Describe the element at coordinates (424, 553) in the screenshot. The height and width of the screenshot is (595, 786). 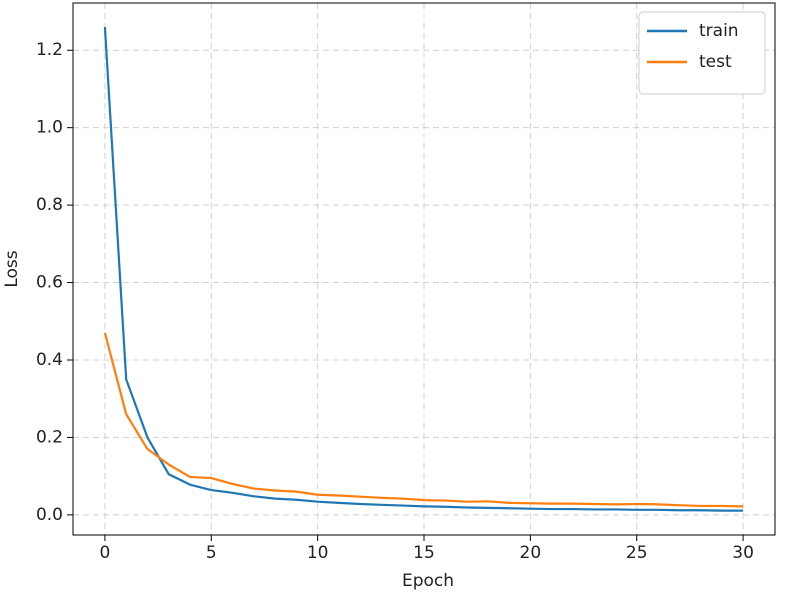
I see `x-tick-label: 15` at that location.